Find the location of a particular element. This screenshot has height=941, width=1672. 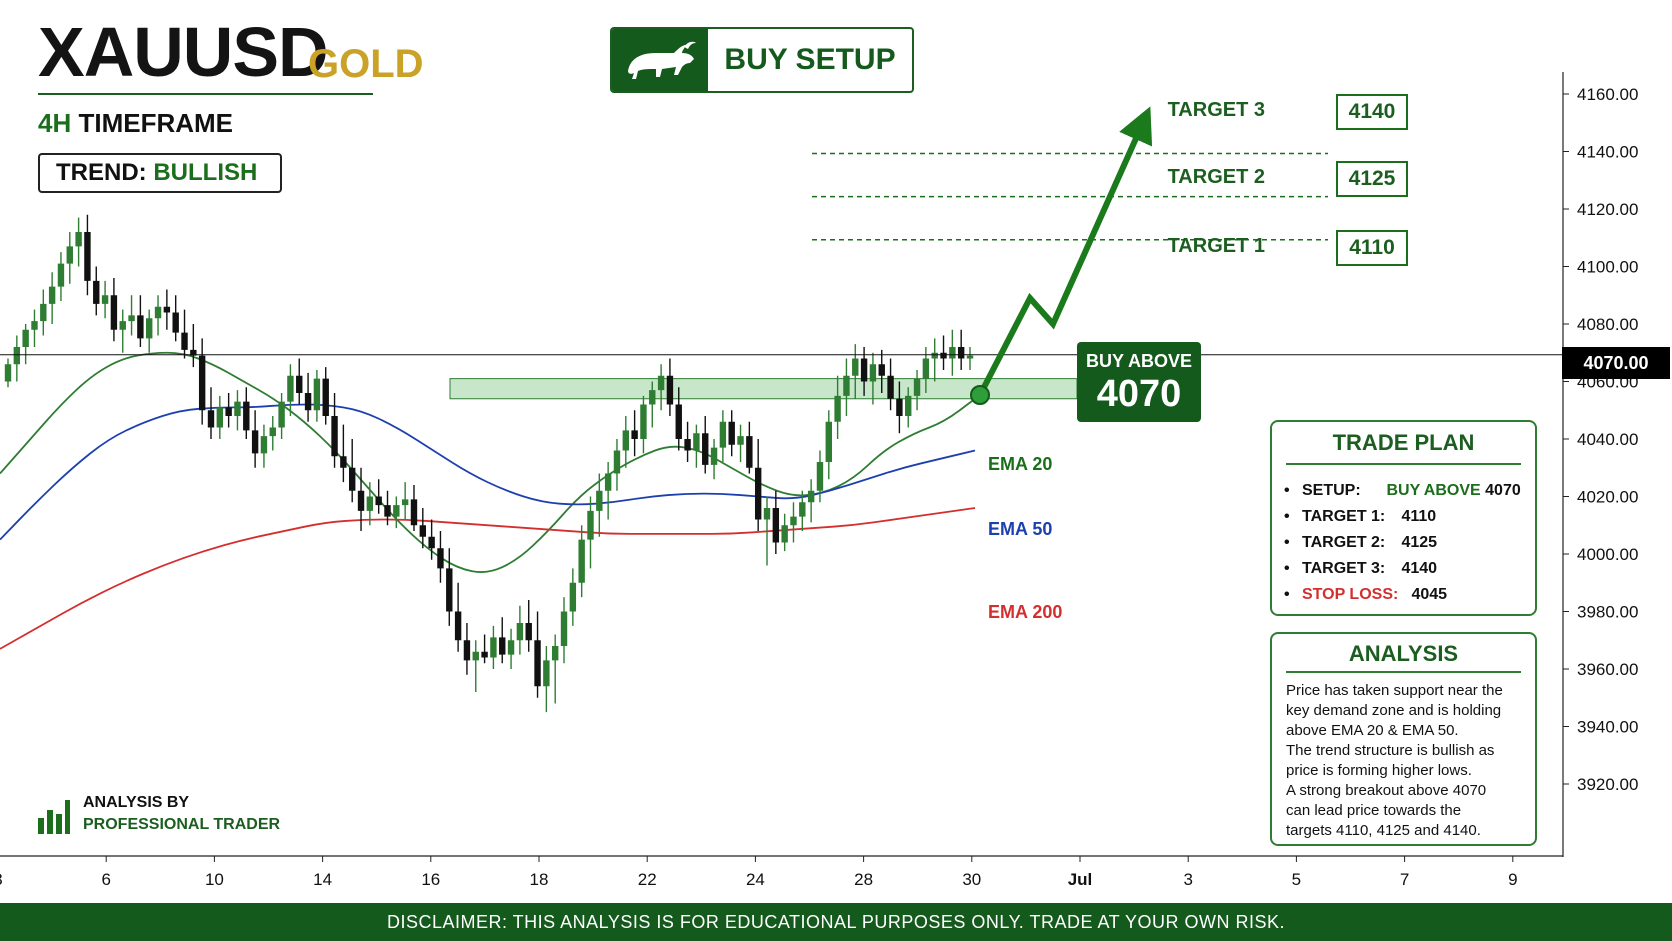

y-tick-label: 4040.00 is located at coordinates (1607, 439).